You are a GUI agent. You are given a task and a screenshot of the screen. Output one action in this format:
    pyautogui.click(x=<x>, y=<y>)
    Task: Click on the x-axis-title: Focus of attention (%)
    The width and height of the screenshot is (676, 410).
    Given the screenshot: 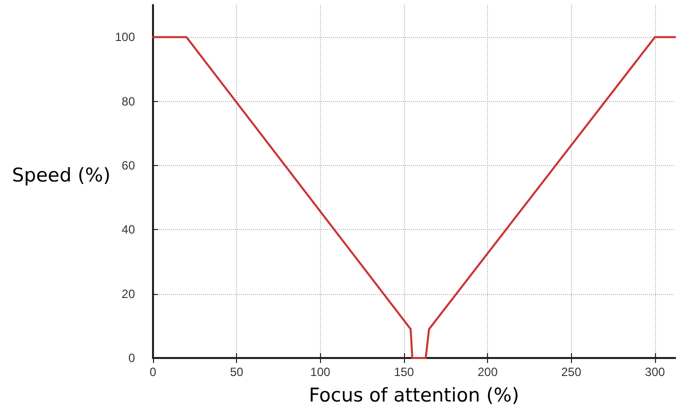 What is the action you would take?
    pyautogui.click(x=414, y=395)
    